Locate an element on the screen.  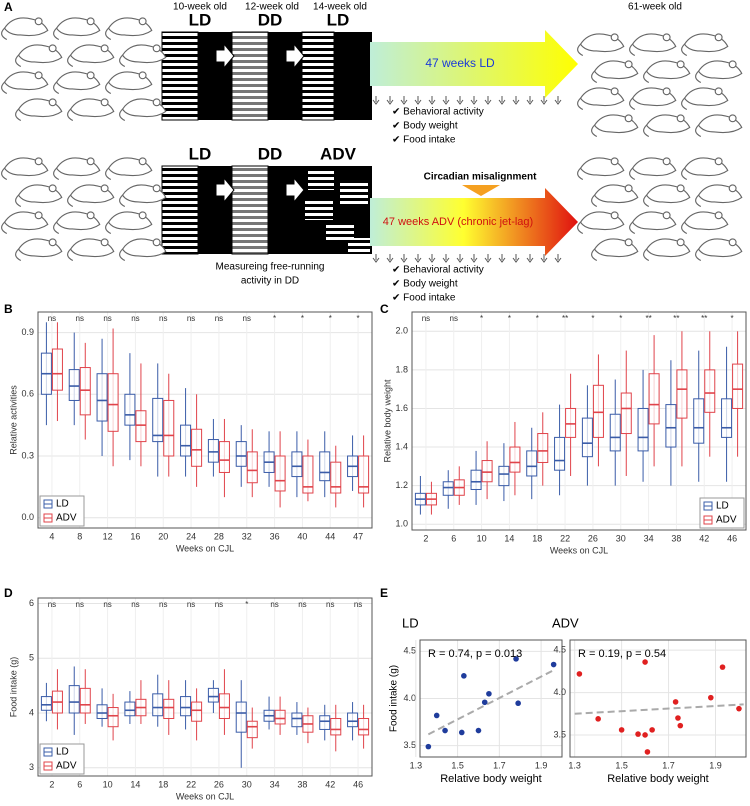
x-axis-label: Relative body weight is located at coordinates (491, 779).